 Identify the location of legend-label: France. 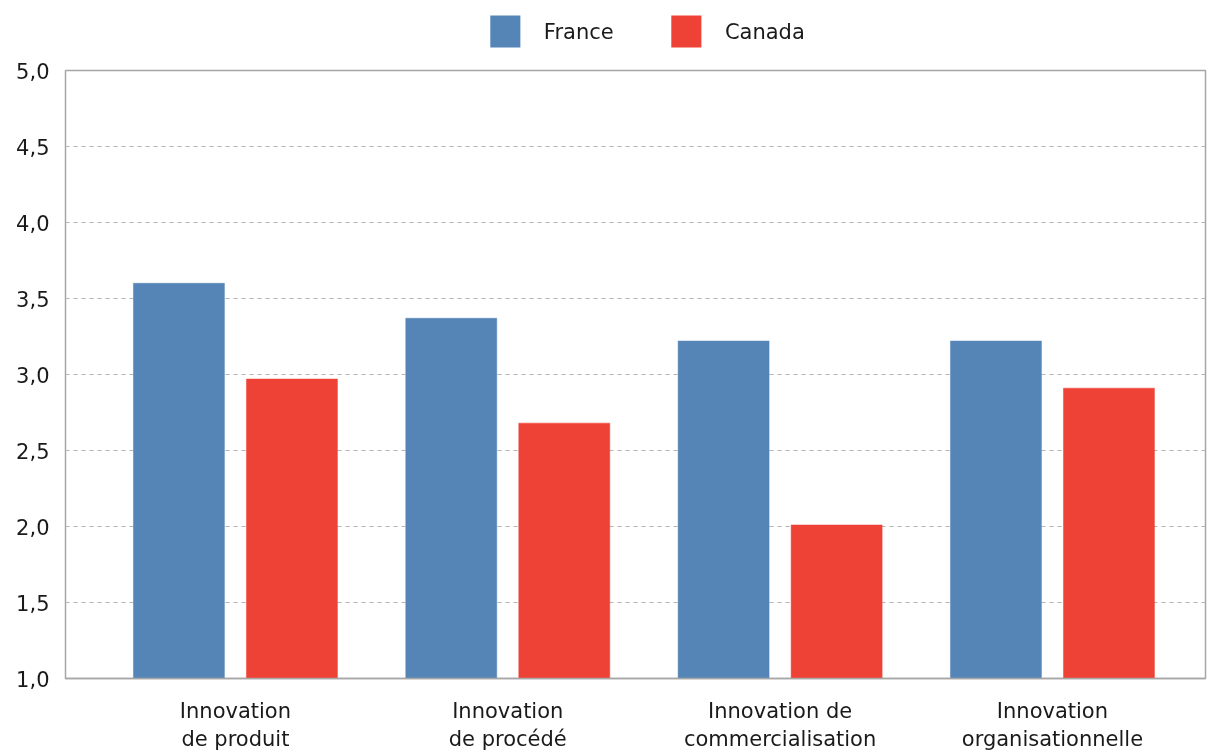
(578, 31).